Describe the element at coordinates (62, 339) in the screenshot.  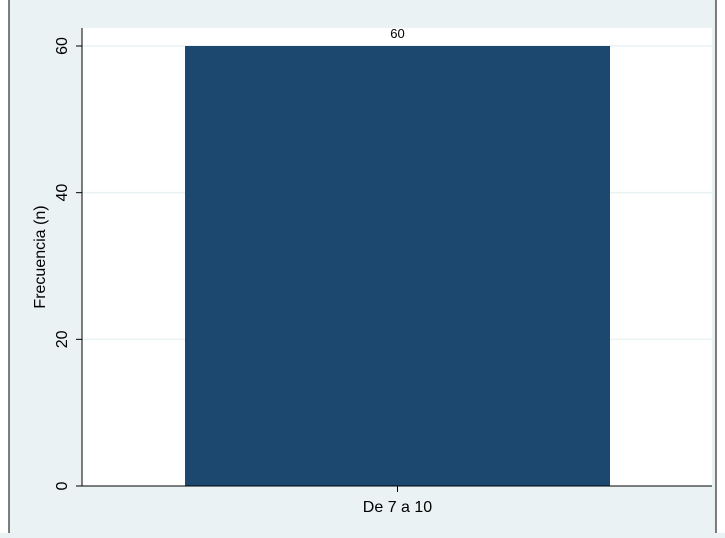
I see `y-tick-label: 20` at that location.